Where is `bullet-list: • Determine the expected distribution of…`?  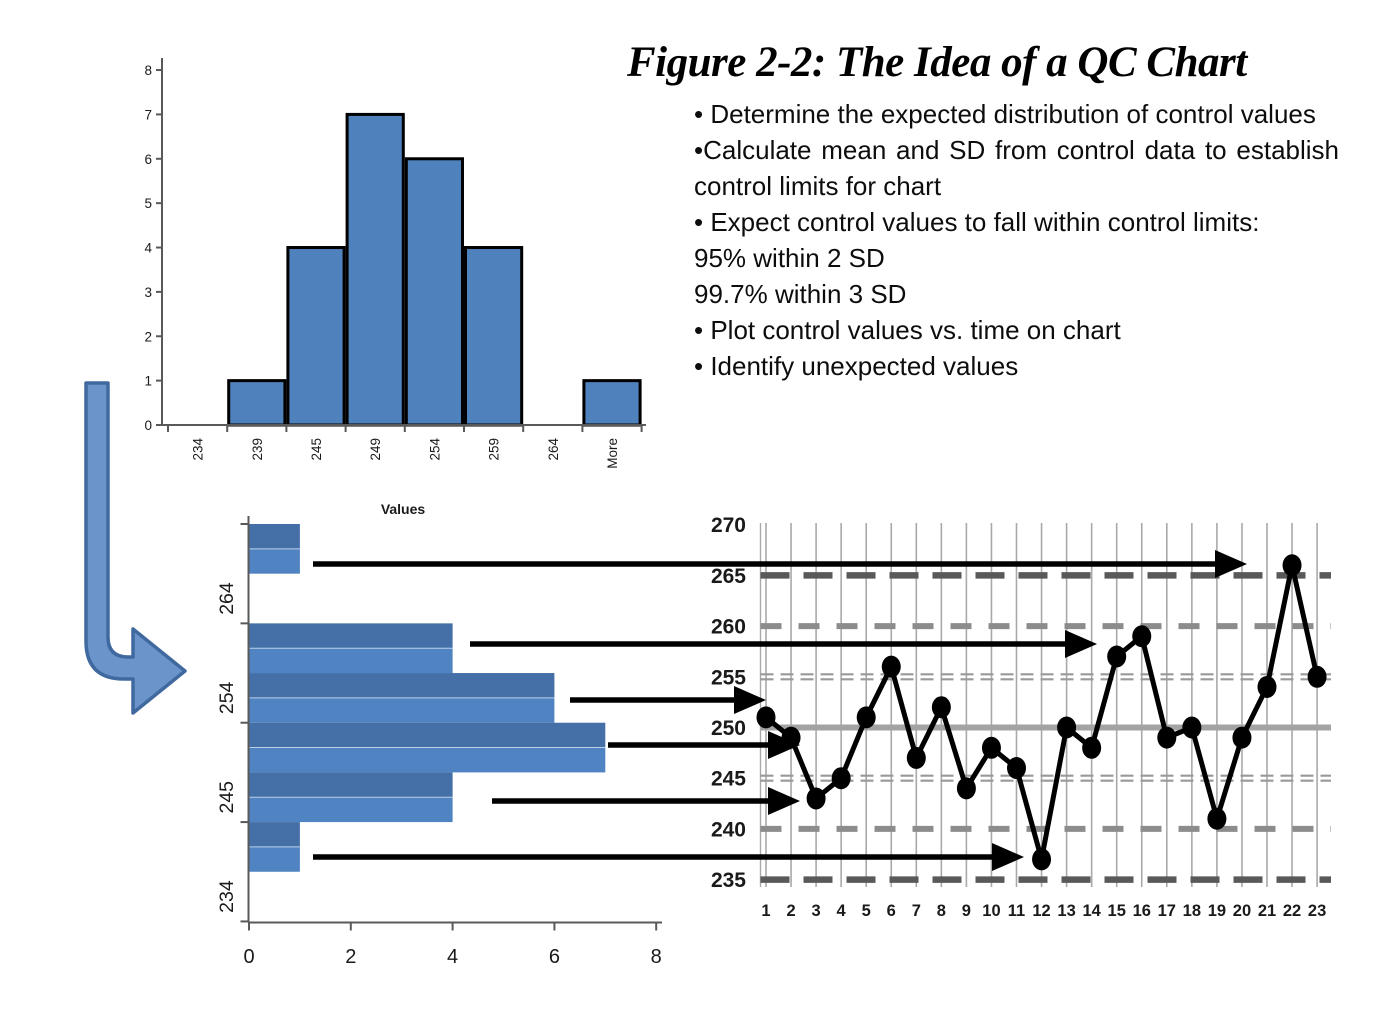 bullet-list: • Determine the expected distribution of… is located at coordinates (1016, 240).